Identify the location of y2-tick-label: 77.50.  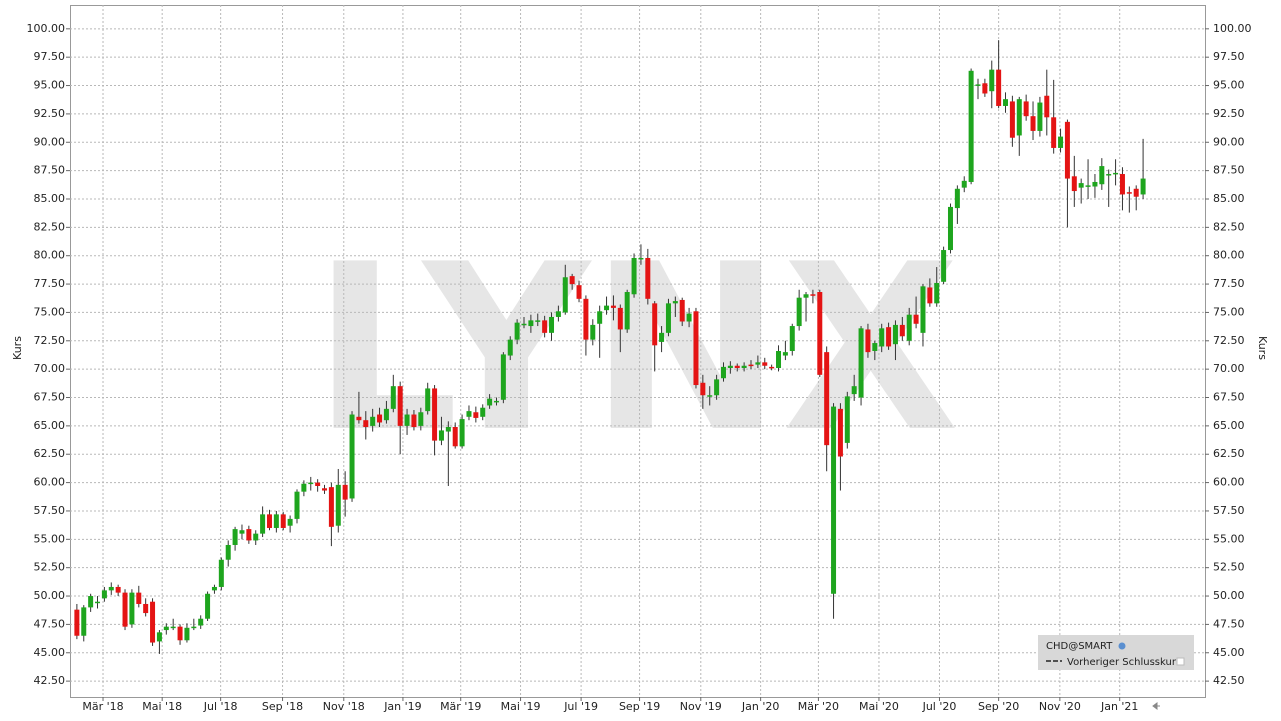
(1229, 283).